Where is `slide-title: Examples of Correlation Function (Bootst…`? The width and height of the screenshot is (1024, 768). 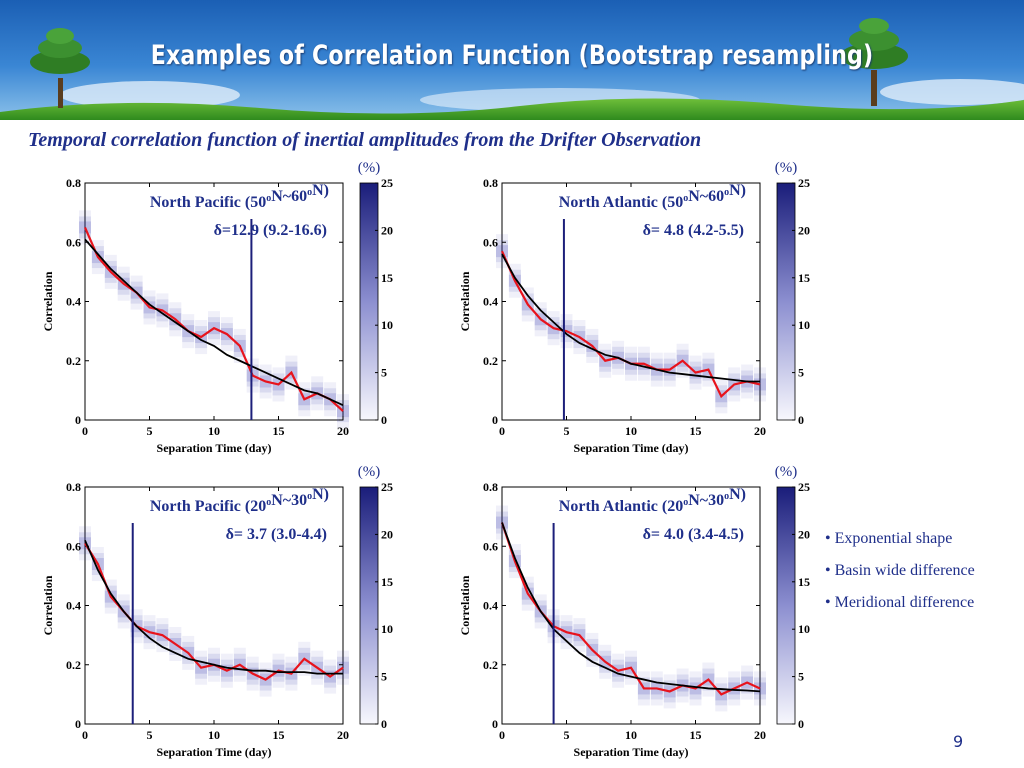 slide-title: Examples of Correlation Function (Bootst… is located at coordinates (512, 55).